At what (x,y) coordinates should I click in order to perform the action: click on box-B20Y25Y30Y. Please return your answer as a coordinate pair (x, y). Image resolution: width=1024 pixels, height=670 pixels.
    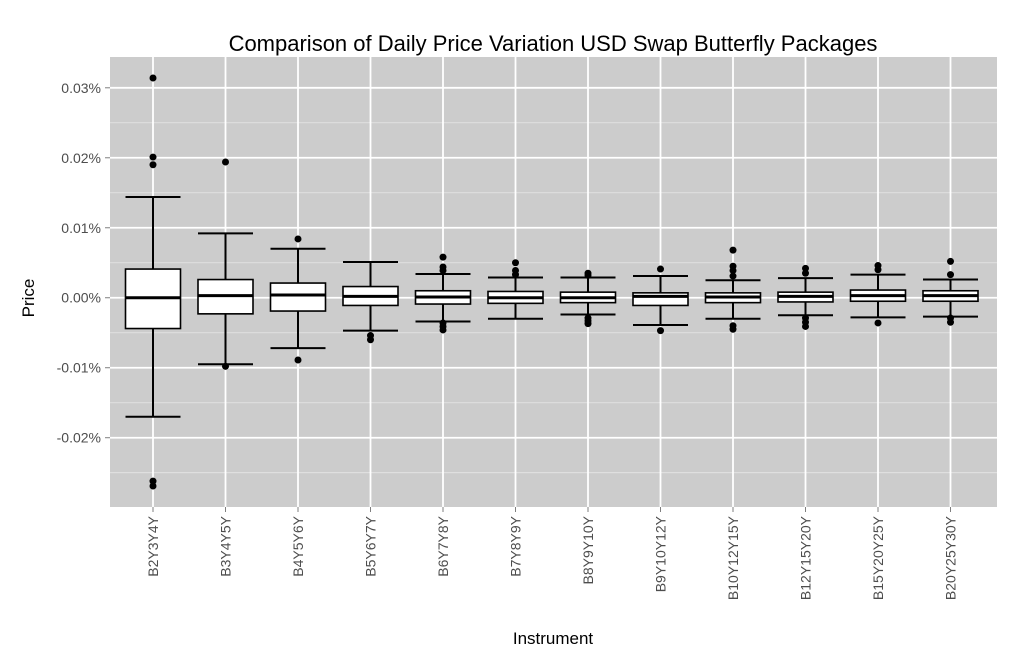
    Looking at the image, I should click on (950, 291).